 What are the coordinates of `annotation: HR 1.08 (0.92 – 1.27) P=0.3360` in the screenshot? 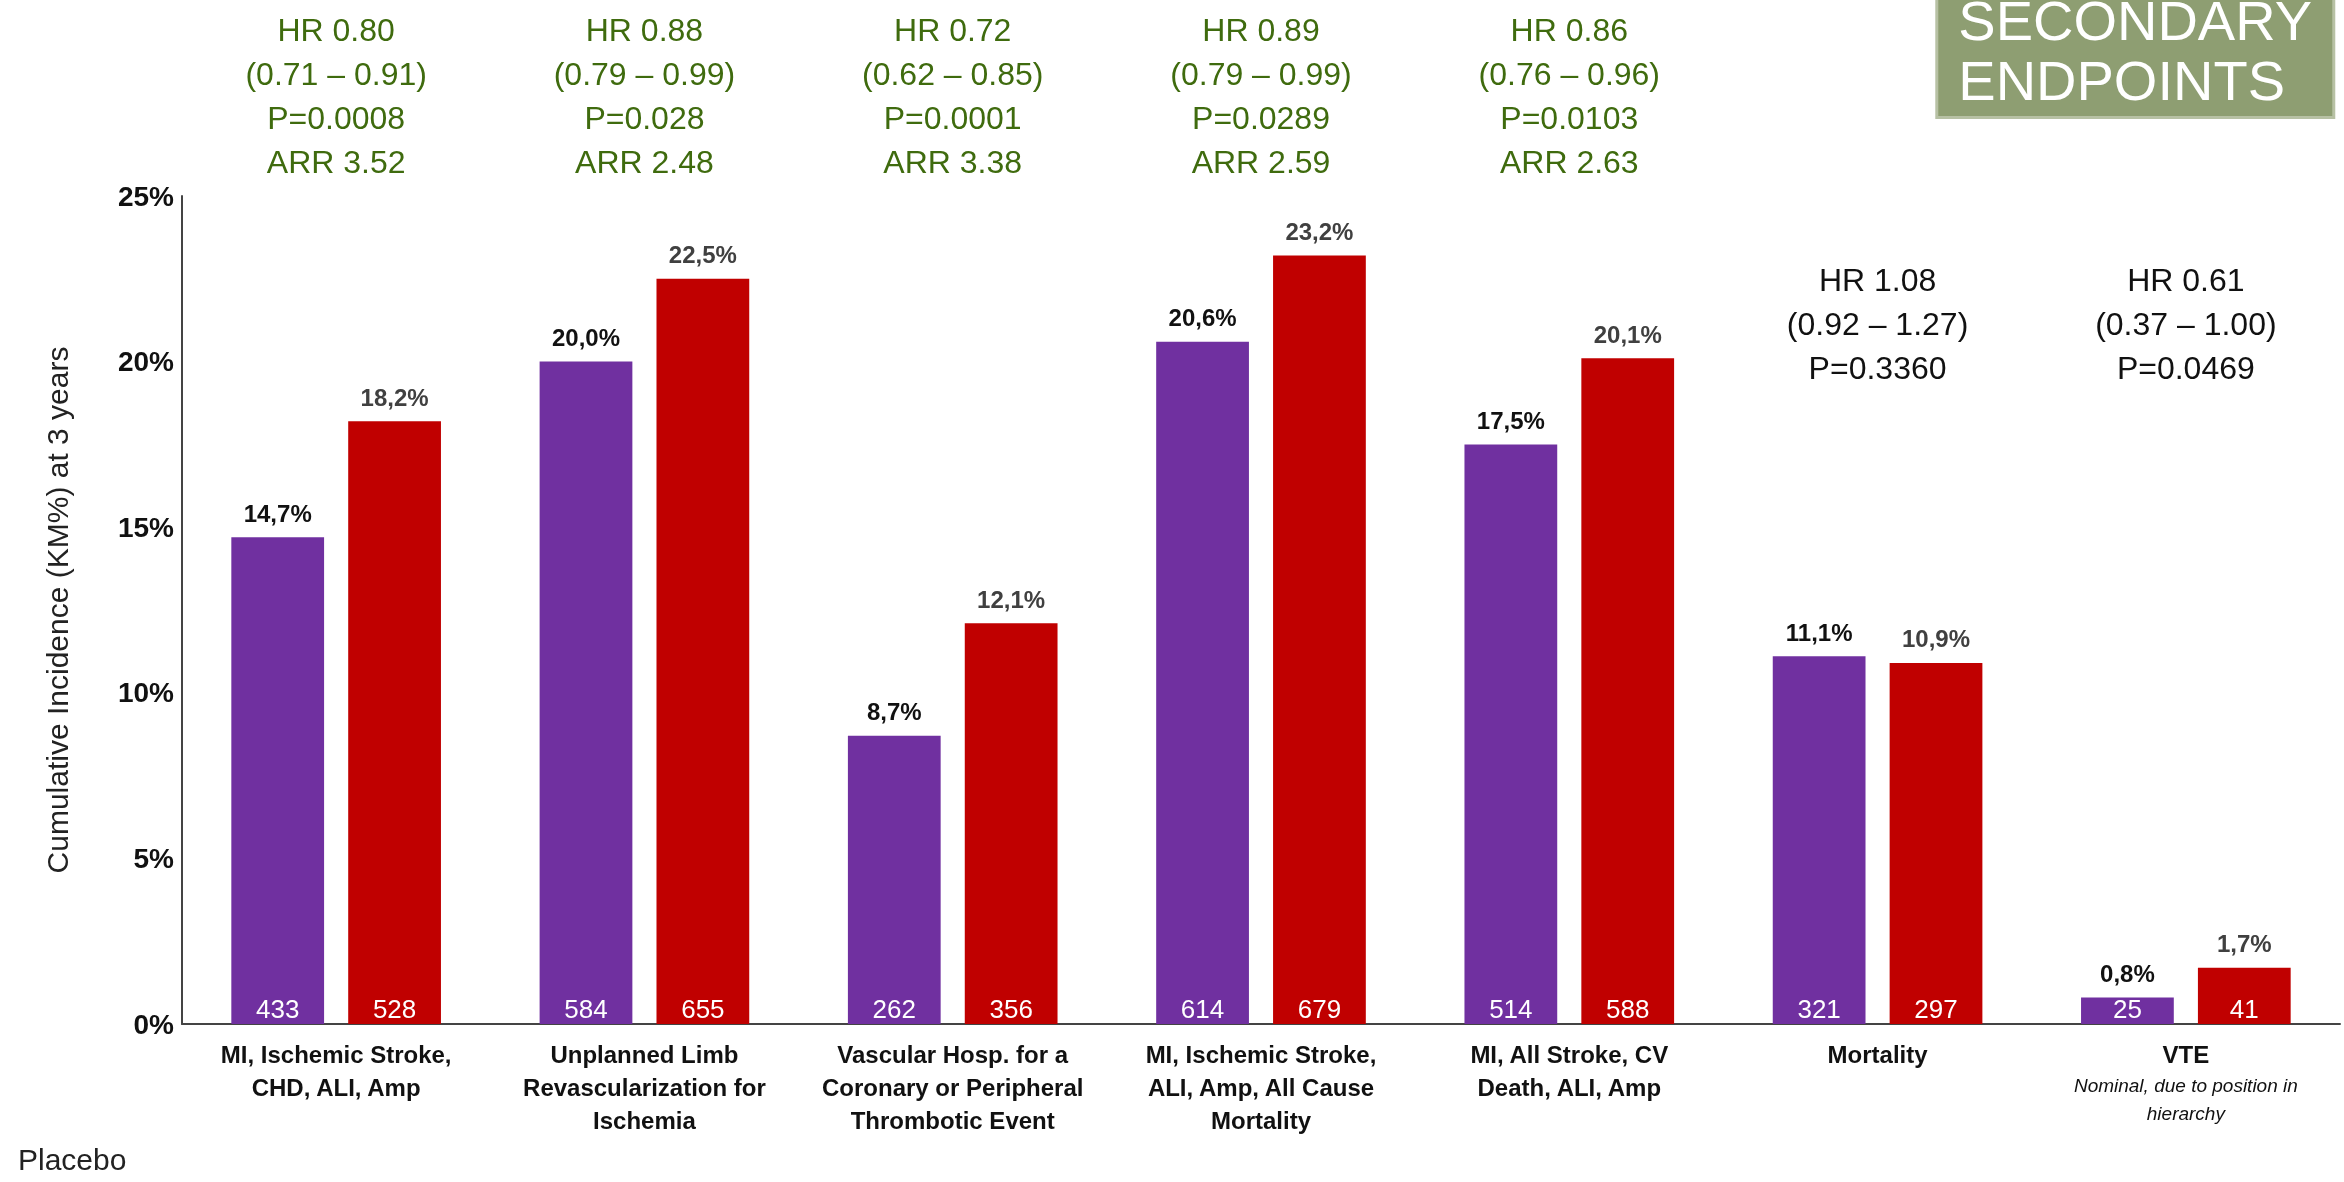 It's located at (1877, 324).